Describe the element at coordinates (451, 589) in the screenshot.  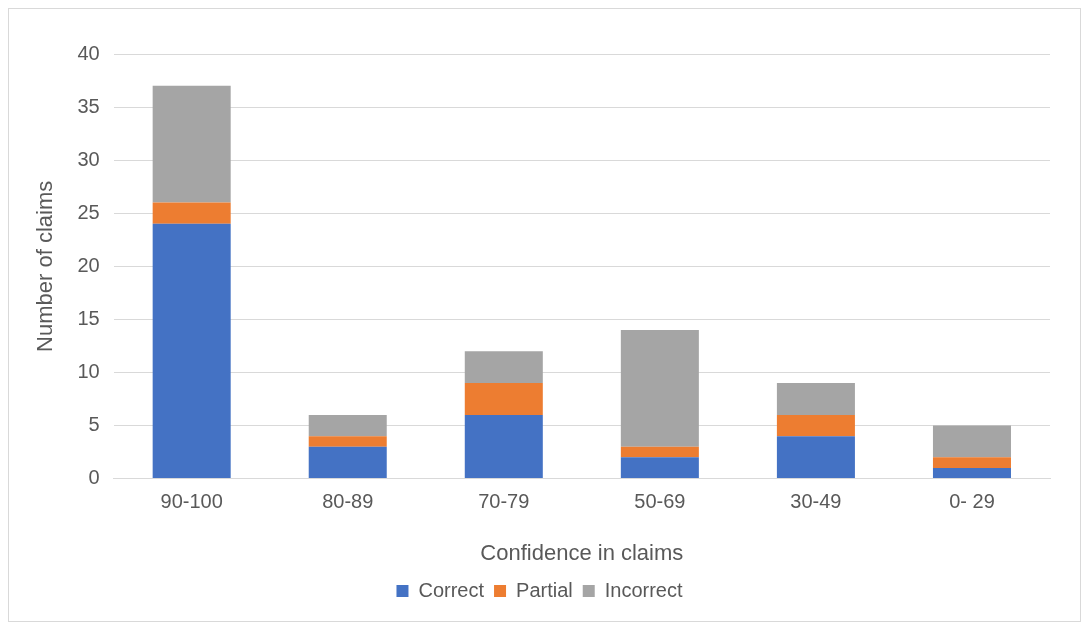
I see `legend-label: Correct` at that location.